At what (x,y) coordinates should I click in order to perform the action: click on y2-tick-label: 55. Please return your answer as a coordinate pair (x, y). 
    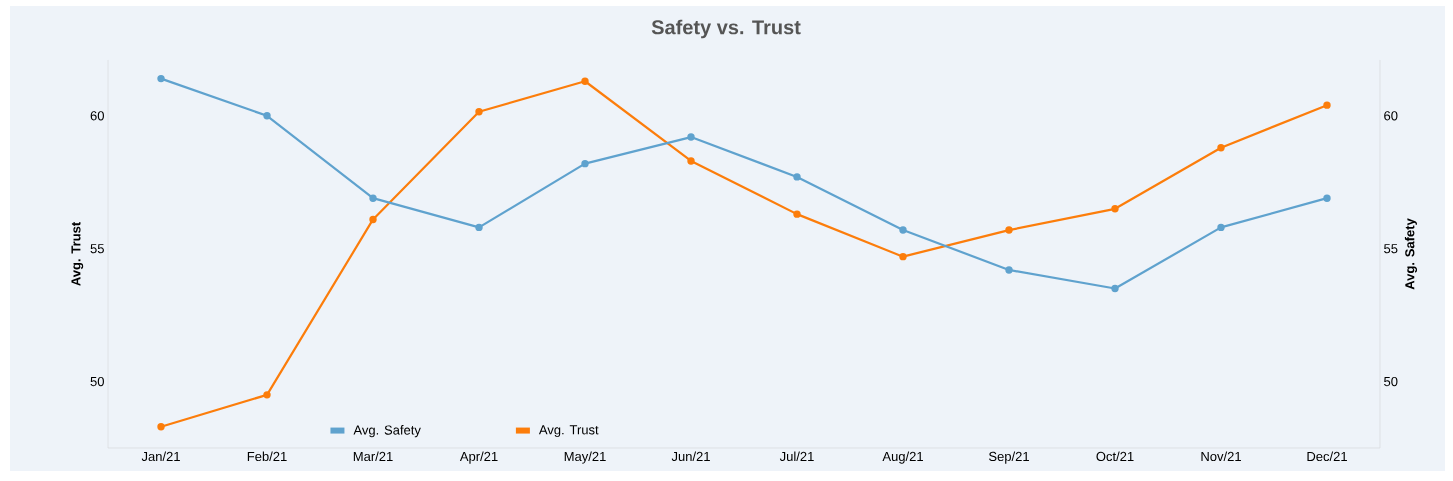
    Looking at the image, I should click on (1391, 249).